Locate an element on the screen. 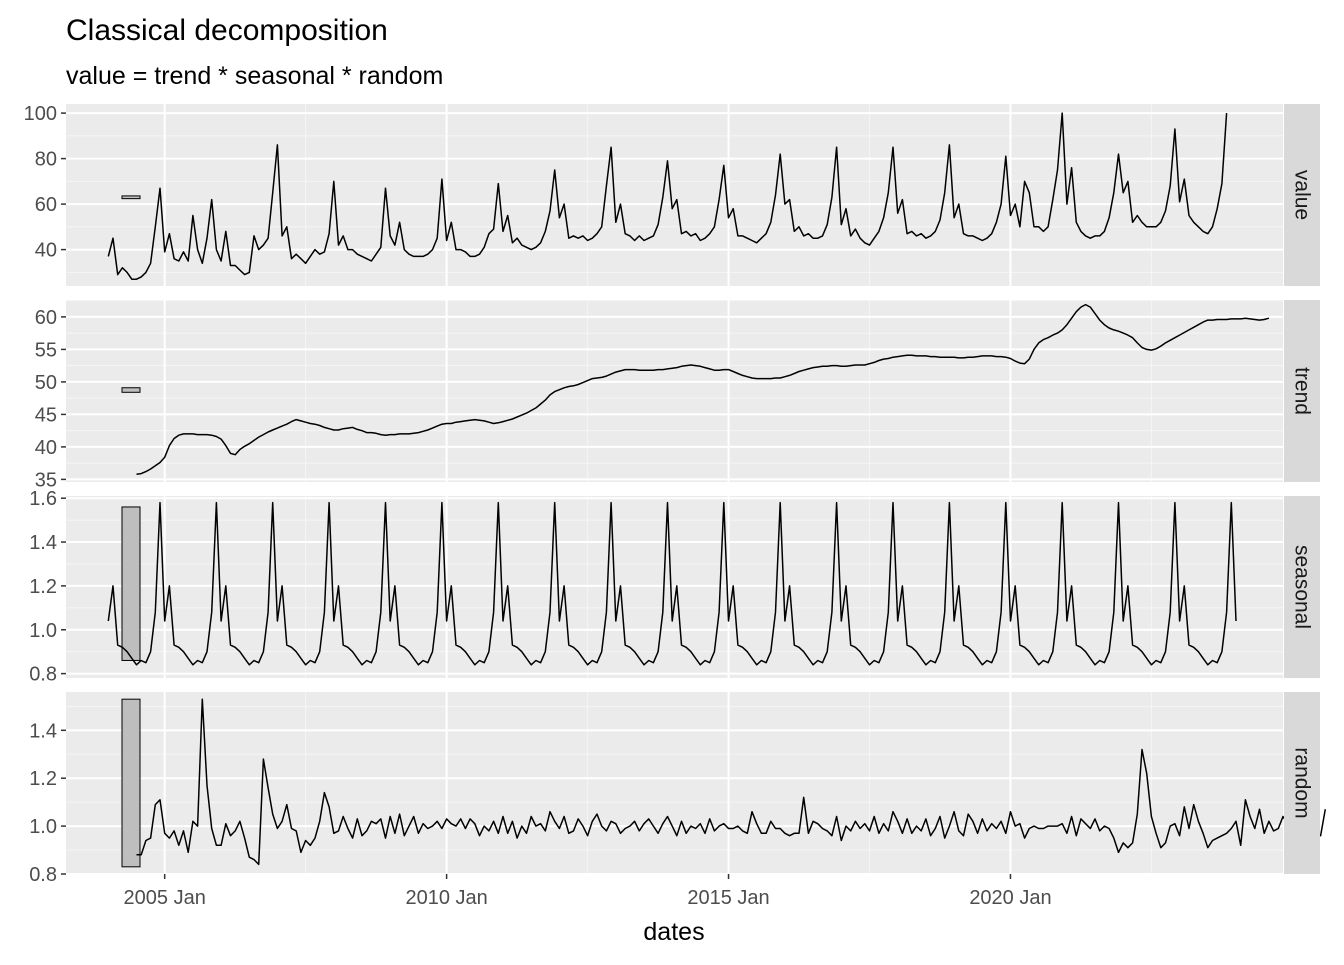 This screenshot has height=965, width=1344. y-tick-label: 1.6 is located at coordinates (43, 499).